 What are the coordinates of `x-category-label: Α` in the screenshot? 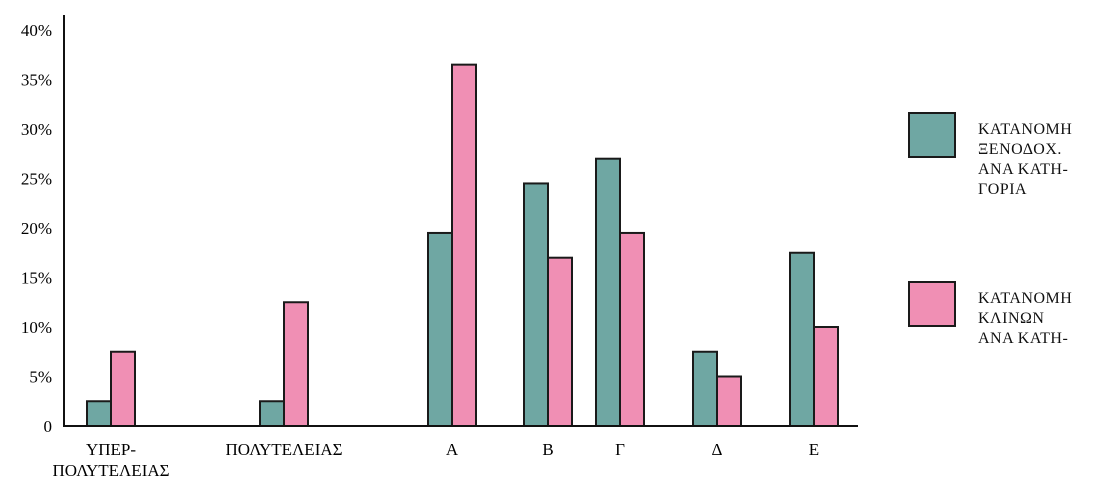 It's located at (452, 449).